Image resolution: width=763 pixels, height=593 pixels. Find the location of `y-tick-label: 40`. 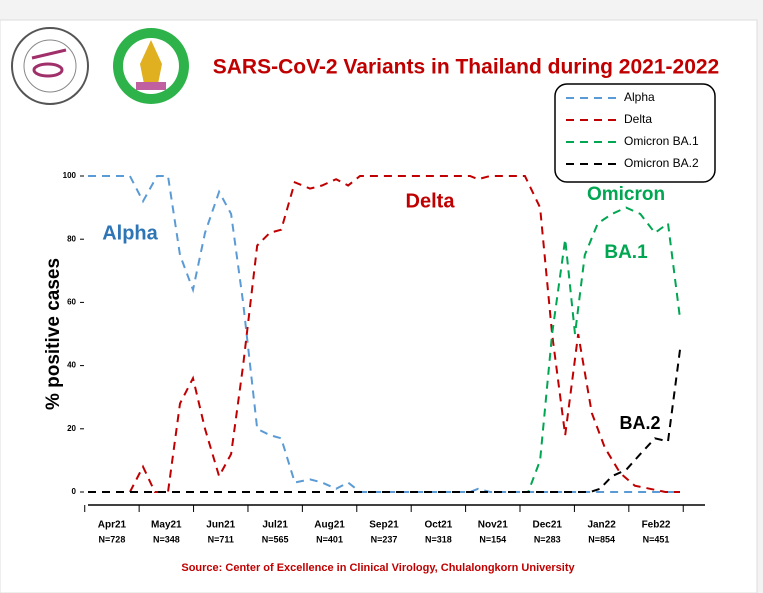

y-tick-label: 40 is located at coordinates (71, 365).